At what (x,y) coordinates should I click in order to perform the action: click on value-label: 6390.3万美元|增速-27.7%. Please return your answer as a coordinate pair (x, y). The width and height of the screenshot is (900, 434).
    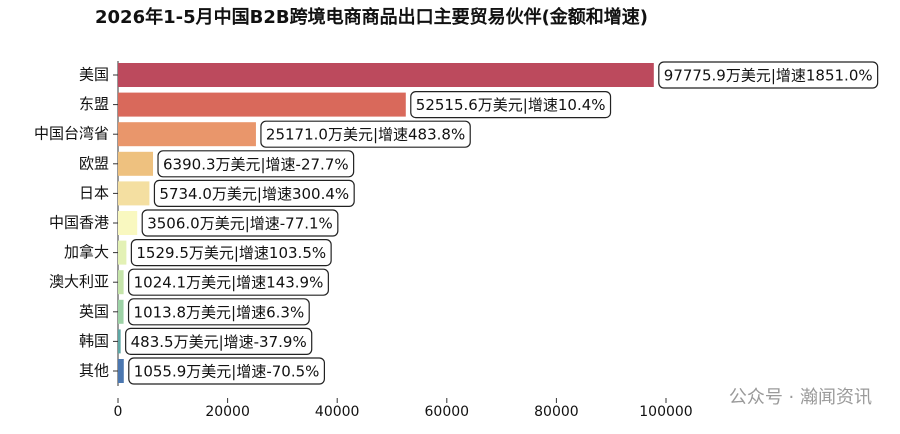
    Looking at the image, I should click on (256, 164).